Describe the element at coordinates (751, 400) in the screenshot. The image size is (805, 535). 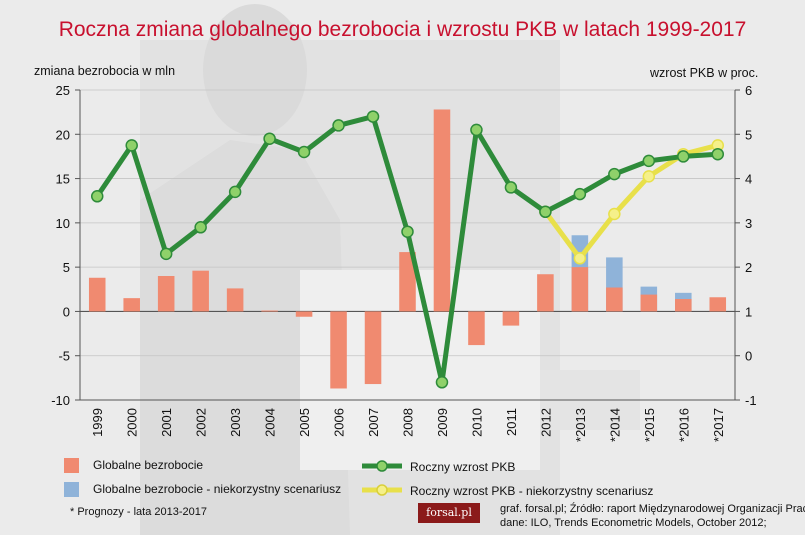
I see `y-tick-right: -1` at that location.